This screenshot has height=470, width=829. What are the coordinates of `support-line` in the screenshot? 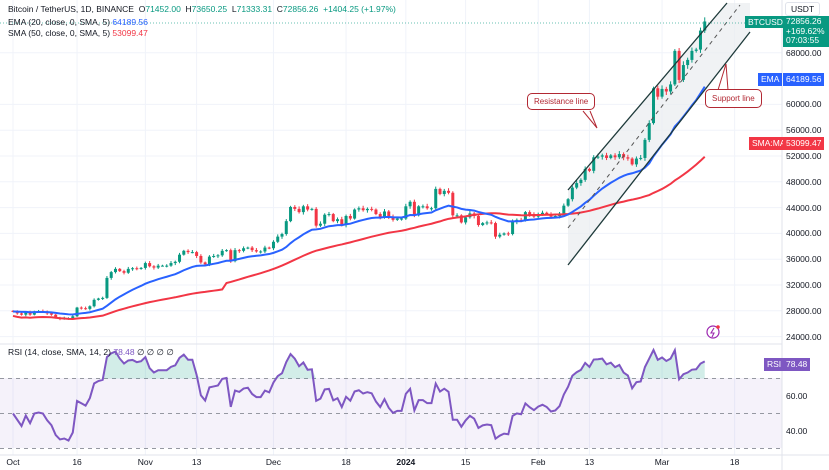 It's located at (659, 148).